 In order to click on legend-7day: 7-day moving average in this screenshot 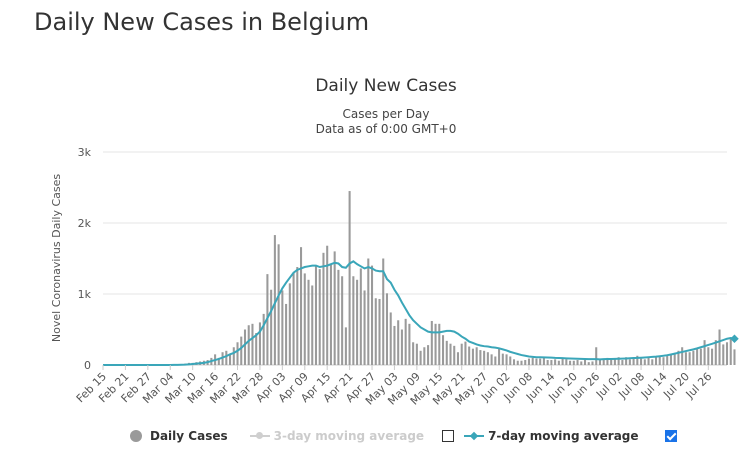, I will do `click(551, 436)`.